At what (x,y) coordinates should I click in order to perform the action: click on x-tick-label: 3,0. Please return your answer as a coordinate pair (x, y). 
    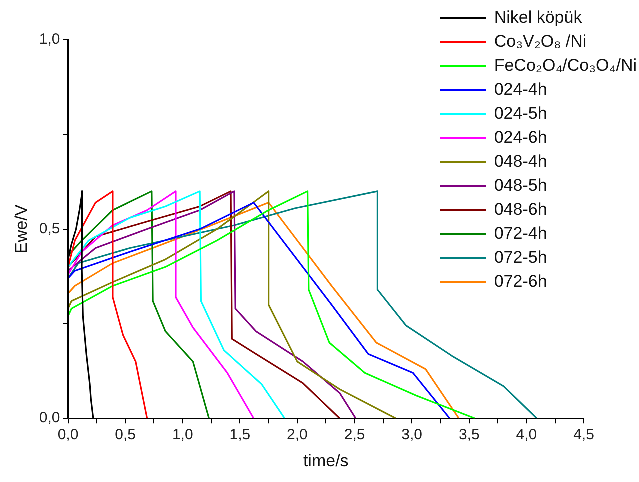
    Looking at the image, I should click on (412, 435).